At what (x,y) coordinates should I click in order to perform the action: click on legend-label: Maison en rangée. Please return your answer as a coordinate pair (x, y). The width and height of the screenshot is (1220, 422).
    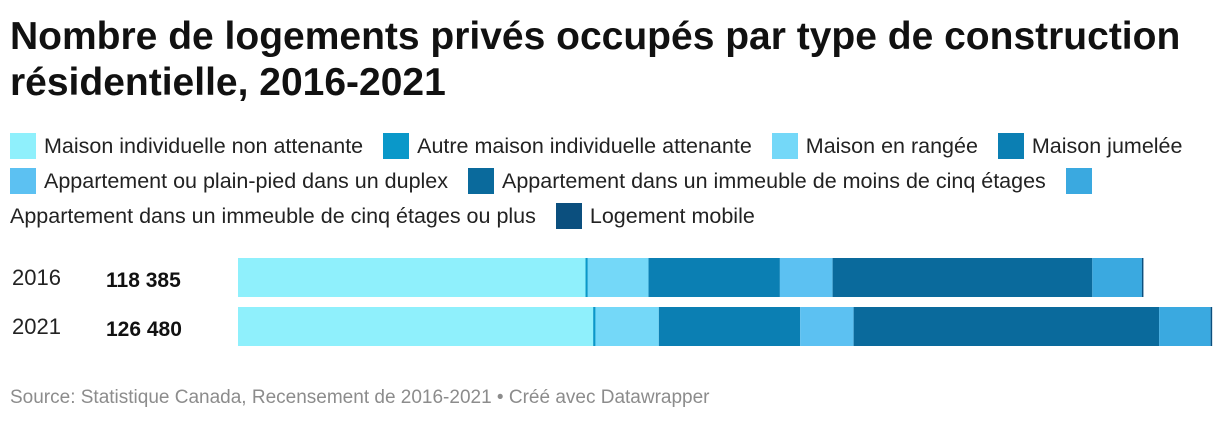
    Looking at the image, I should click on (891, 146).